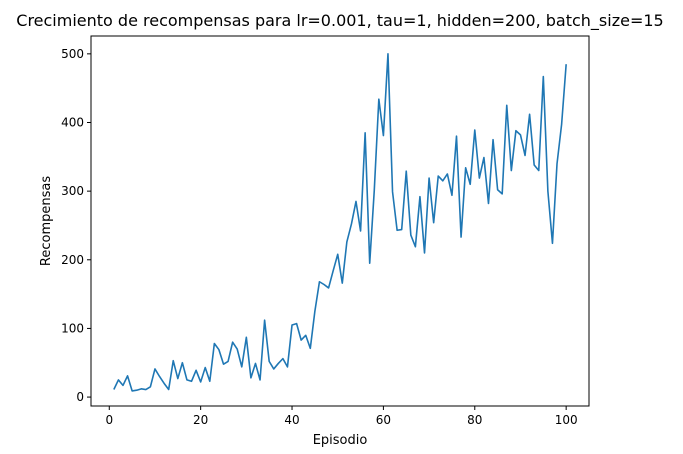 This screenshot has width=683, height=454. I want to click on x-tick-label: 60, so click(383, 420).